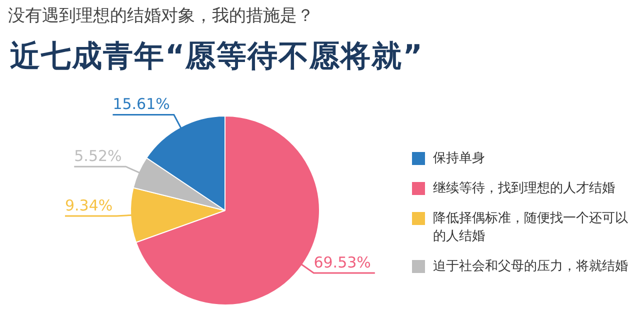  I want to click on data-label: 5.52%, so click(98, 155).